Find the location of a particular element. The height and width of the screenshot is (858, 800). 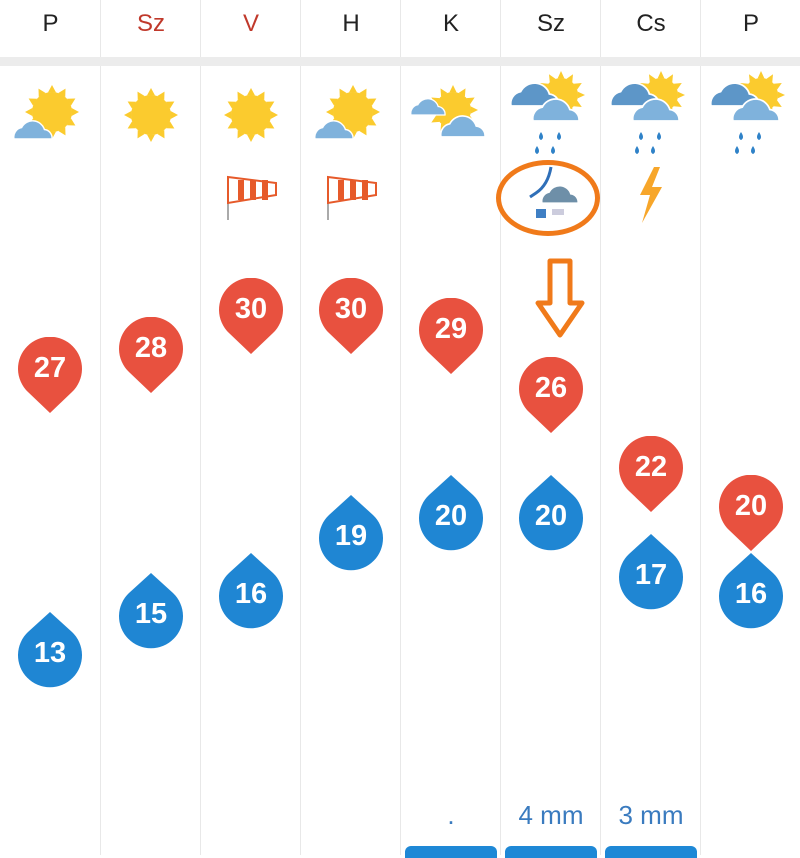

down-arrow-icon is located at coordinates (560, 298).